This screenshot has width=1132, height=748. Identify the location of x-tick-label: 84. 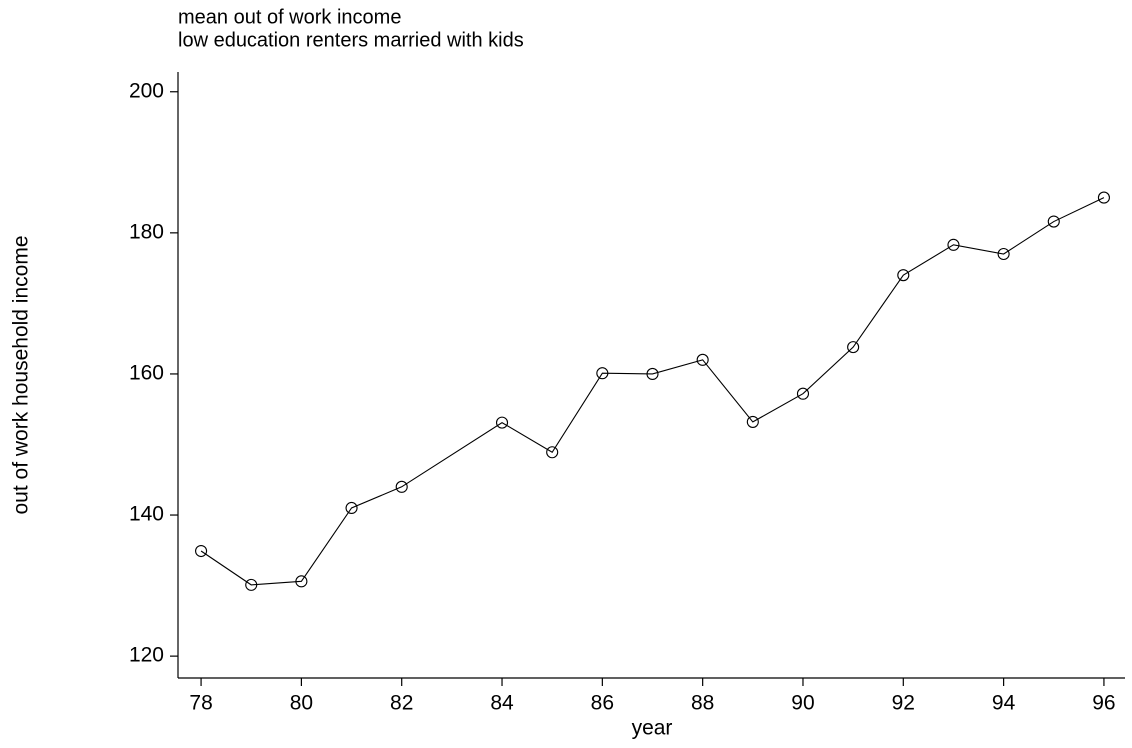
(502, 703).